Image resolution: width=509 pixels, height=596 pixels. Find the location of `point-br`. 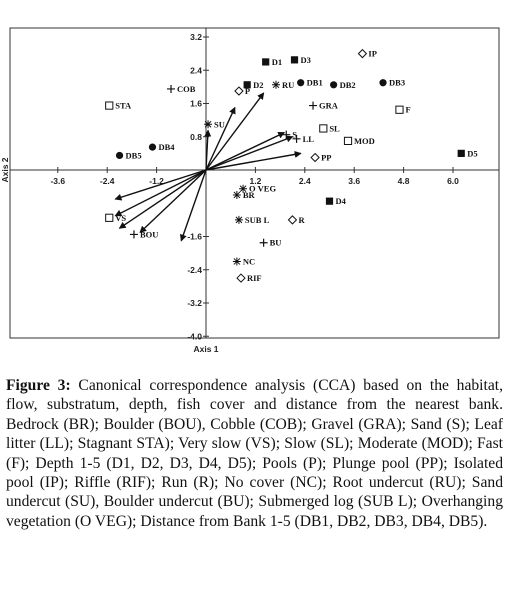

point-br is located at coordinates (236, 194).